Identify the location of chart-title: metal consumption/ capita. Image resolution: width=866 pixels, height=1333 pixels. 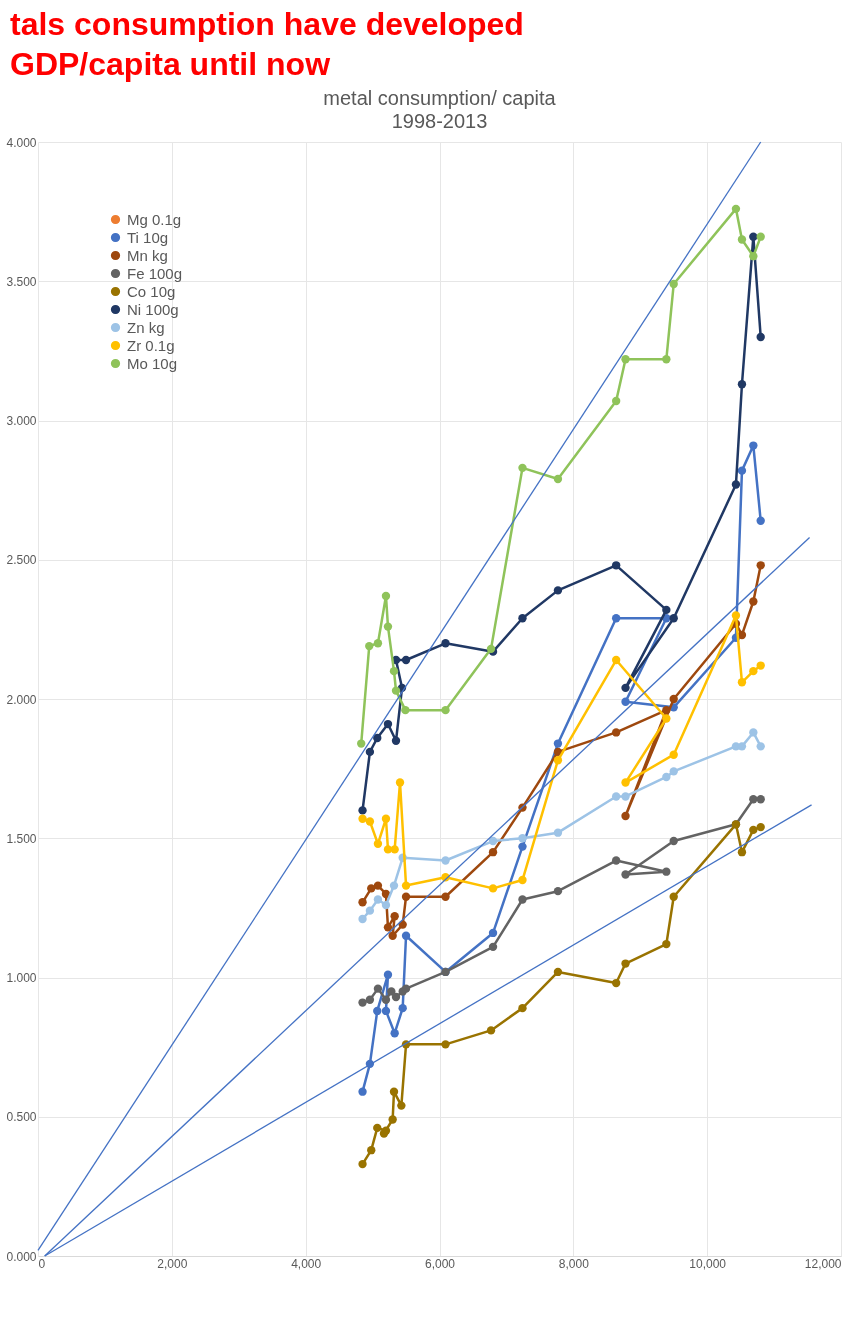
(440, 98).